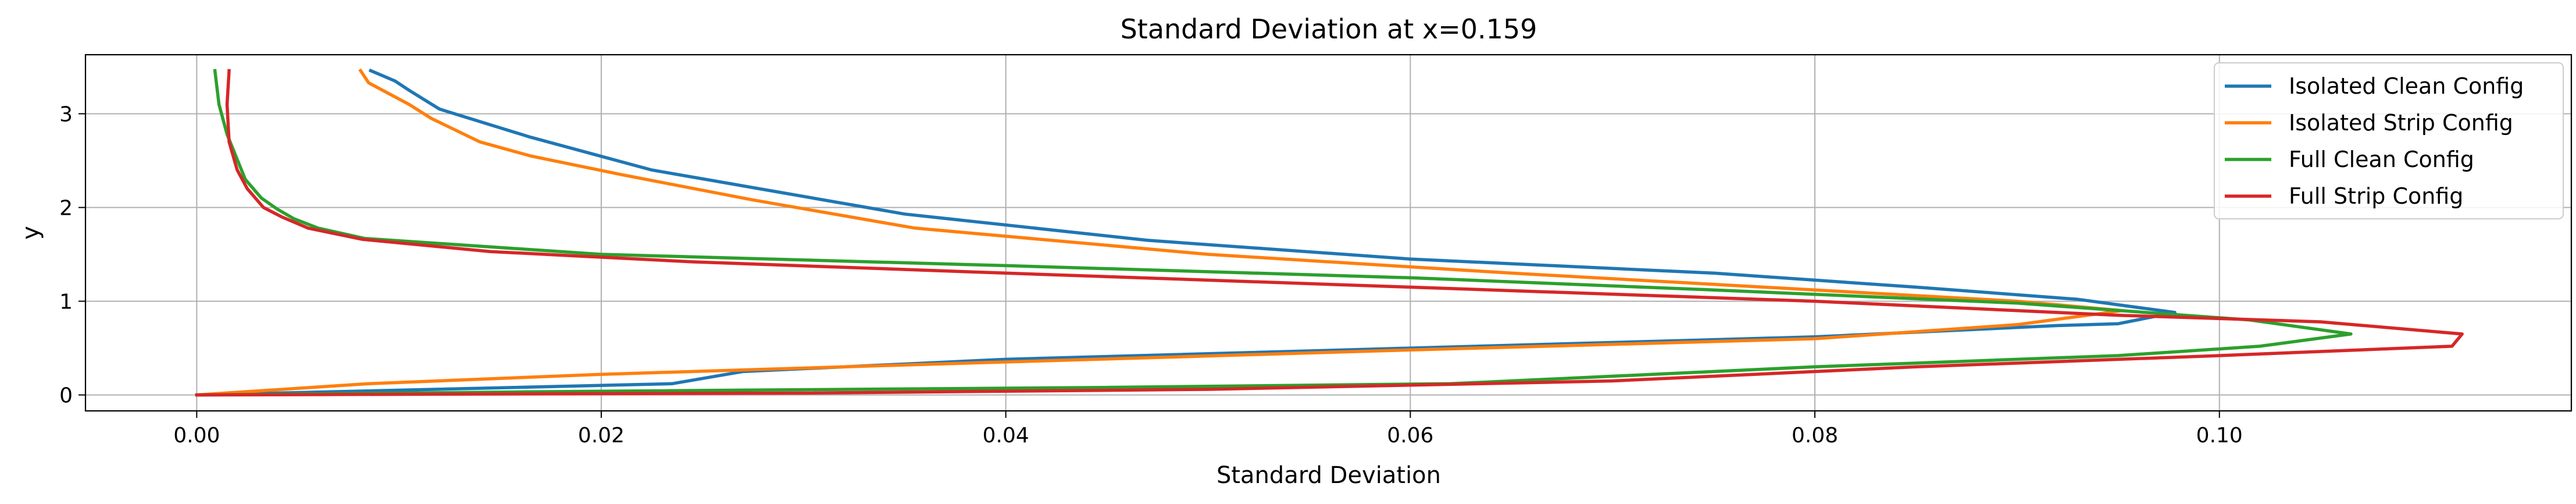 The image size is (2576, 504). What do you see at coordinates (602, 436) in the screenshot?
I see `x-tick-label: 0.02` at bounding box center [602, 436].